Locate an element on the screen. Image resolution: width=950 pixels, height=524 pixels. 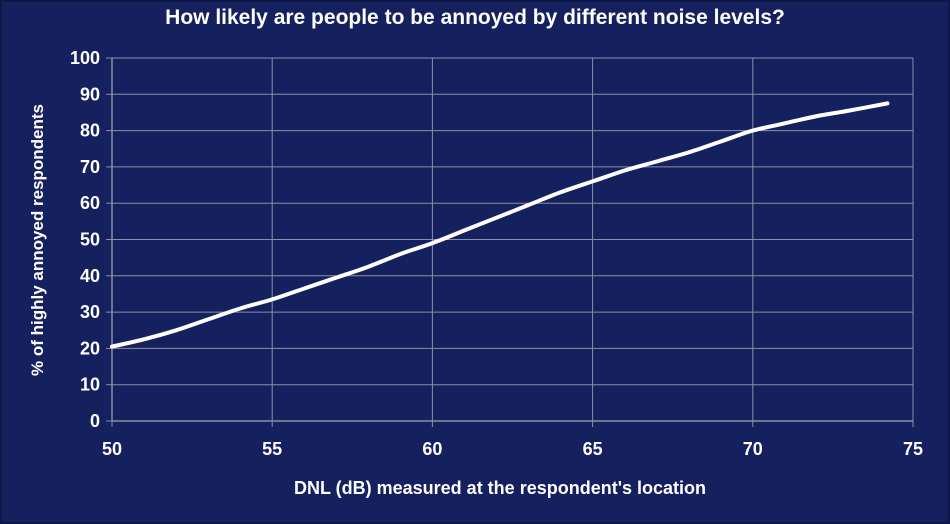
x-tick-label: 75 is located at coordinates (913, 449).